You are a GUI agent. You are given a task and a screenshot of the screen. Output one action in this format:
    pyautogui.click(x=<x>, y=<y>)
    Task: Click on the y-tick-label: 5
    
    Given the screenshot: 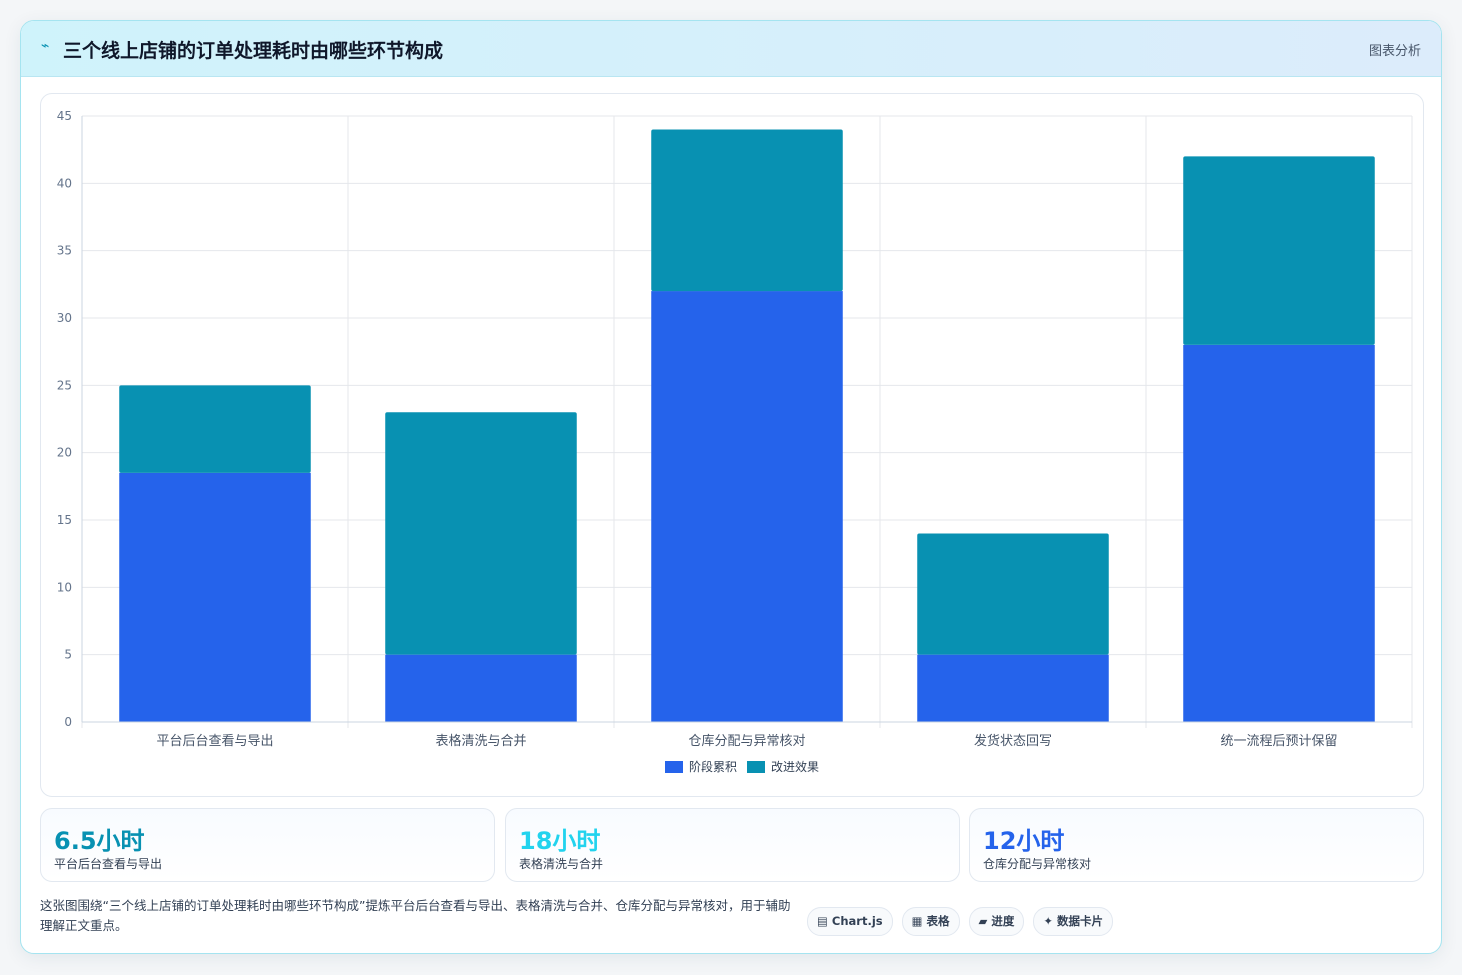 What is the action you would take?
    pyautogui.click(x=68, y=655)
    